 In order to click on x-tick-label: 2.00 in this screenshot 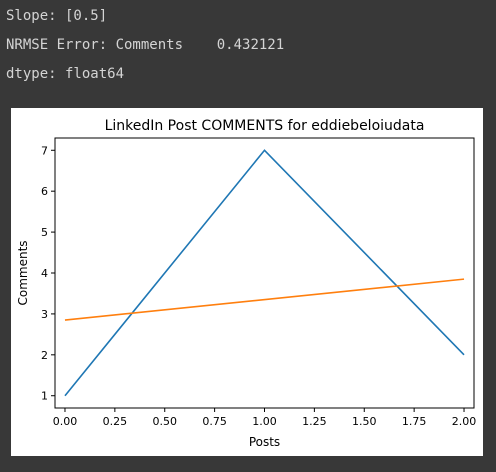, I will do `click(464, 421)`.